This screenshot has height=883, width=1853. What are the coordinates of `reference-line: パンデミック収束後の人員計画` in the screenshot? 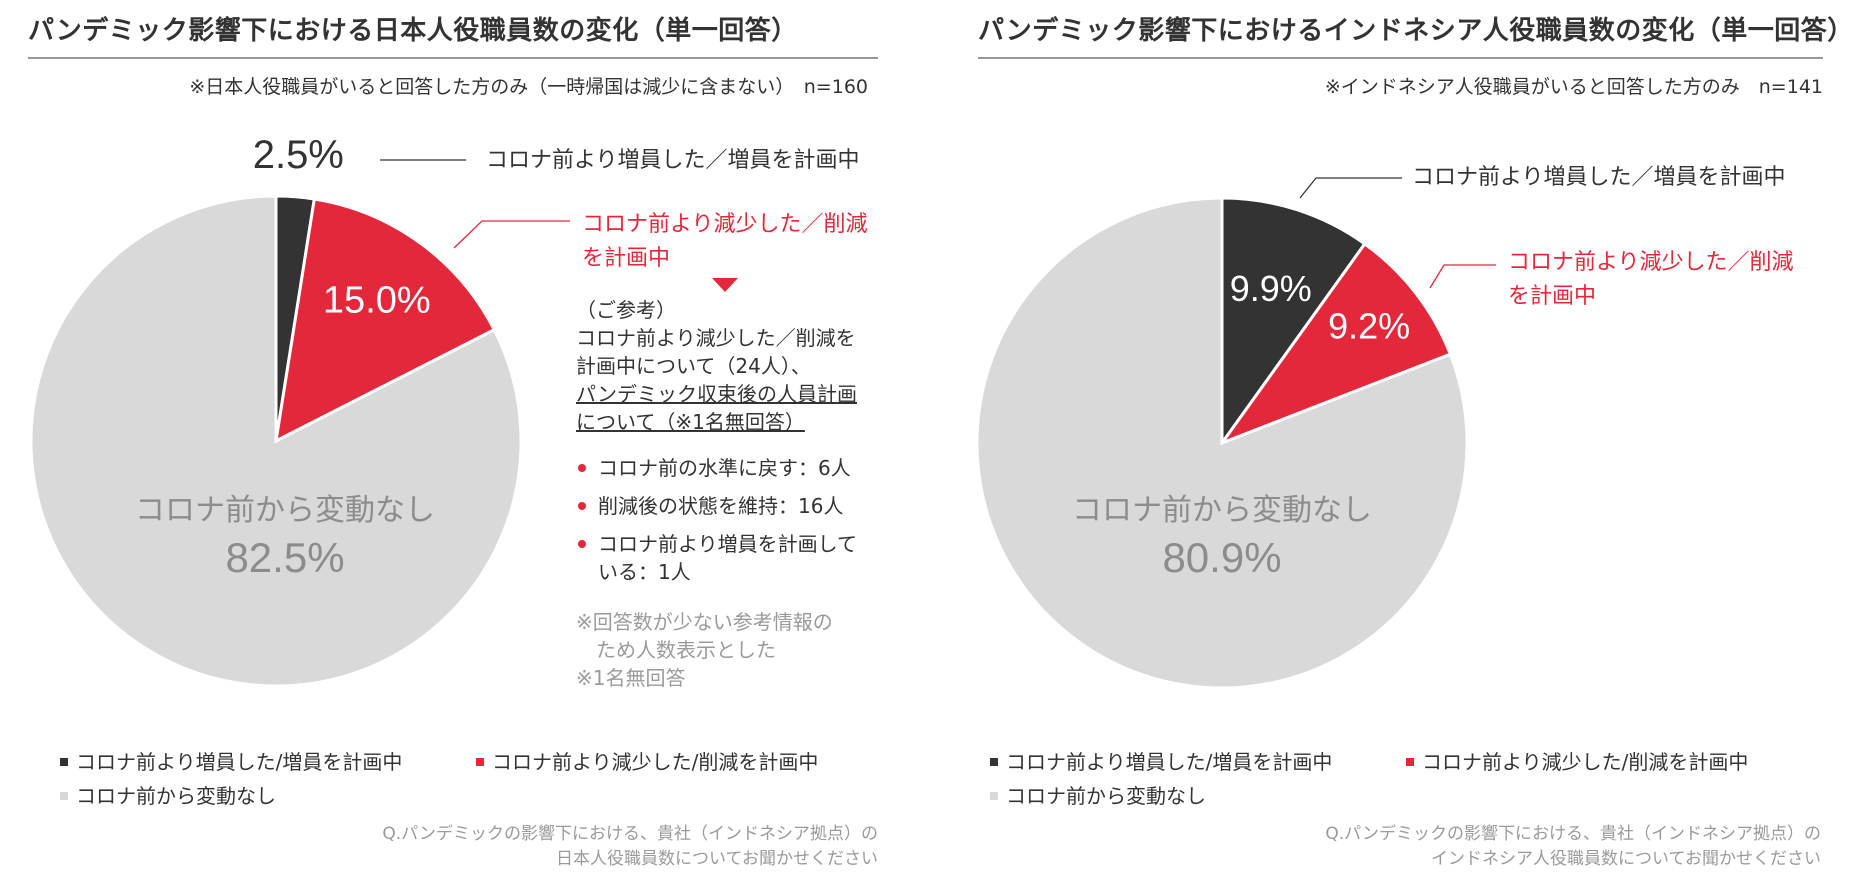 It's located at (716, 394).